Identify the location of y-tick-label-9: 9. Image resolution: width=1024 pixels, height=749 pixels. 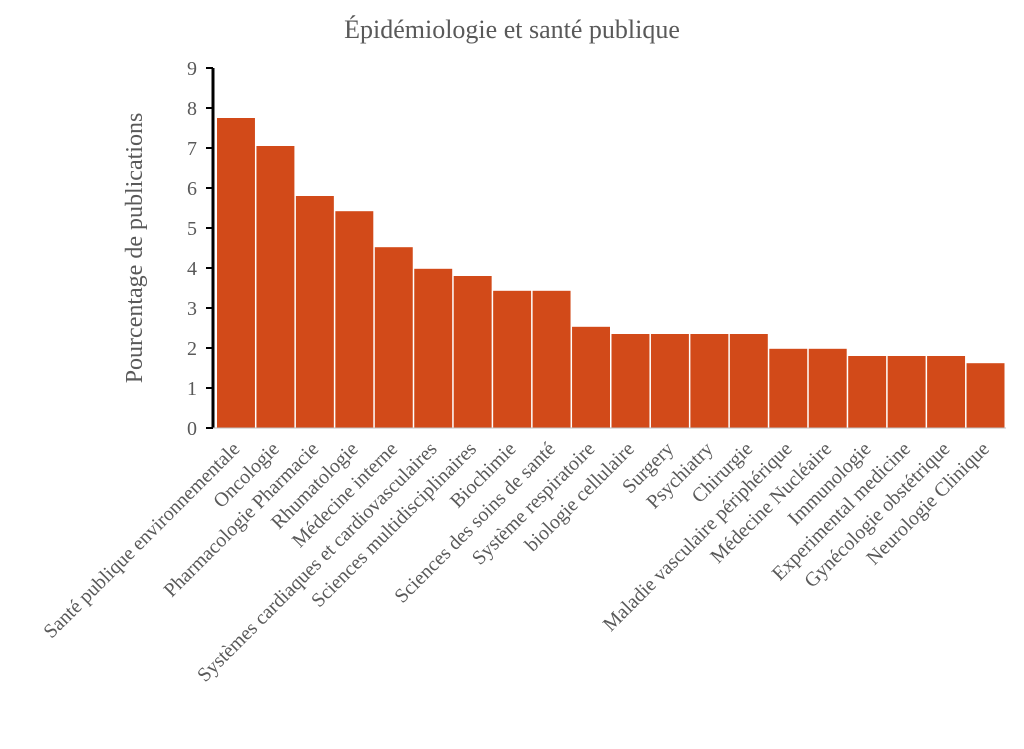
(192, 69).